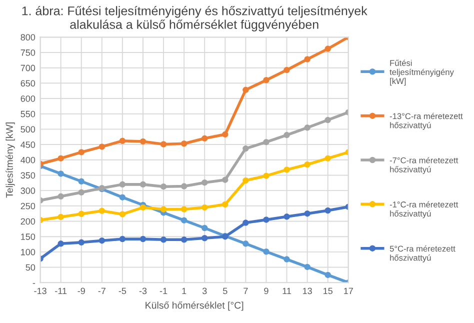  What do you see at coordinates (102, 291) in the screenshot?
I see `x-tick-label: -7` at bounding box center [102, 291].